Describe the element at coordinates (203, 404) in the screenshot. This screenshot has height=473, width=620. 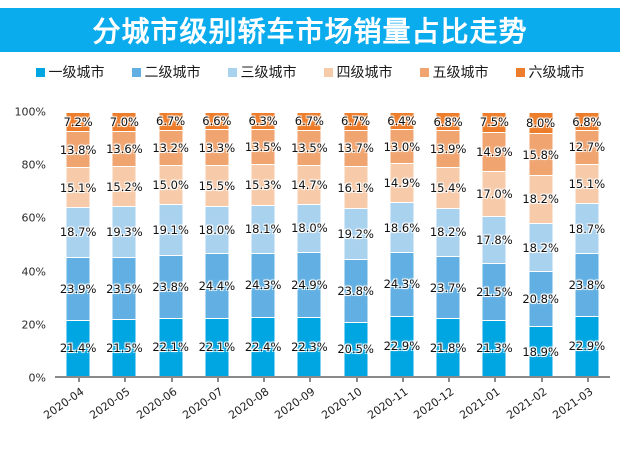
I see `x-tick-label: 2020-07` at that location.